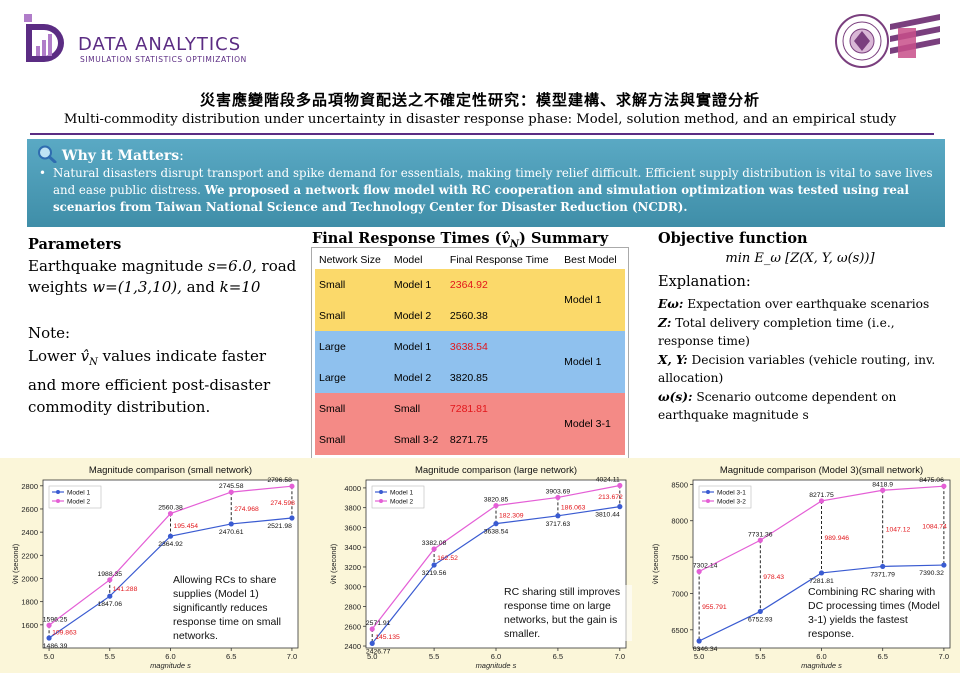  I want to click on x-tick-label: 6.0, so click(496, 656).